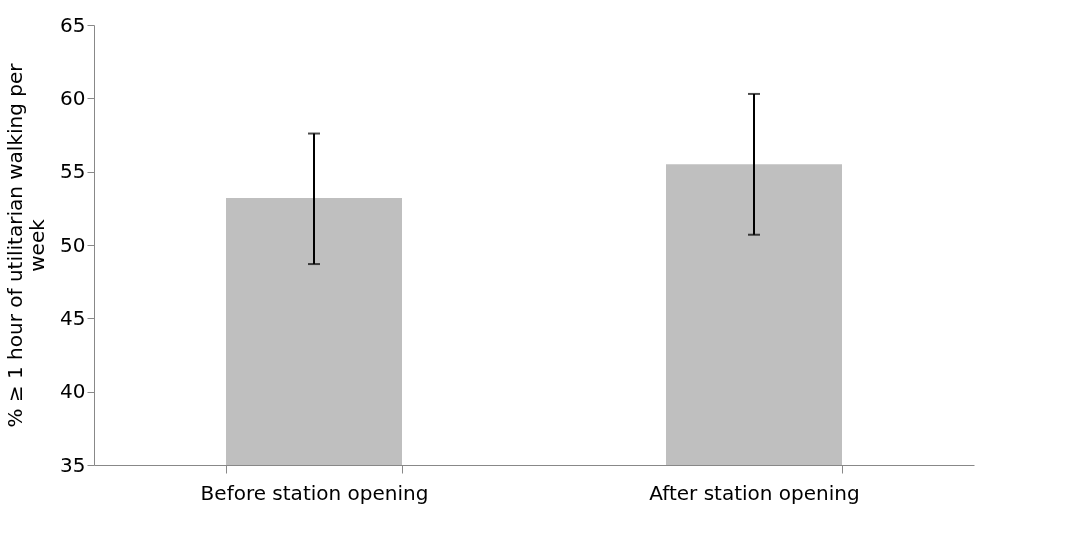 Image resolution: width=1069 pixels, height=535 pixels. Describe the element at coordinates (73, 171) in the screenshot. I see `y-tick-label: 55` at that location.